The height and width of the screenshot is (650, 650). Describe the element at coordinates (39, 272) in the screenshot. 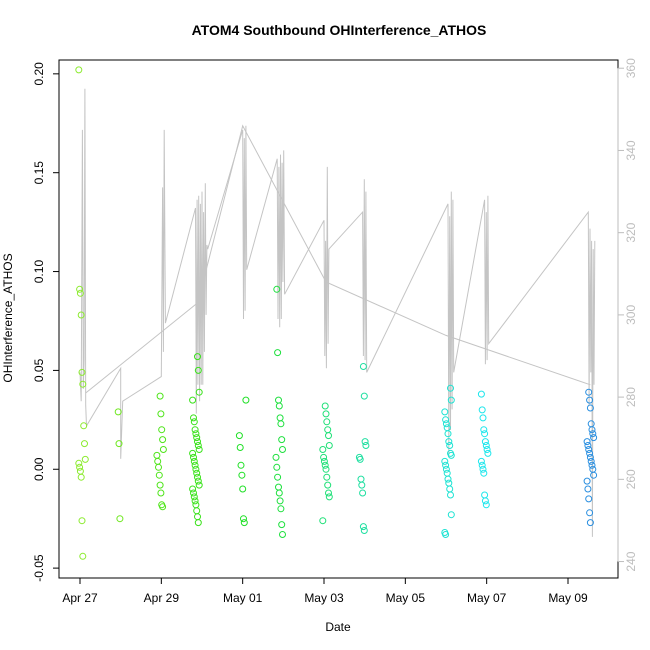

I see `y-tick-label: 0.10` at that location.